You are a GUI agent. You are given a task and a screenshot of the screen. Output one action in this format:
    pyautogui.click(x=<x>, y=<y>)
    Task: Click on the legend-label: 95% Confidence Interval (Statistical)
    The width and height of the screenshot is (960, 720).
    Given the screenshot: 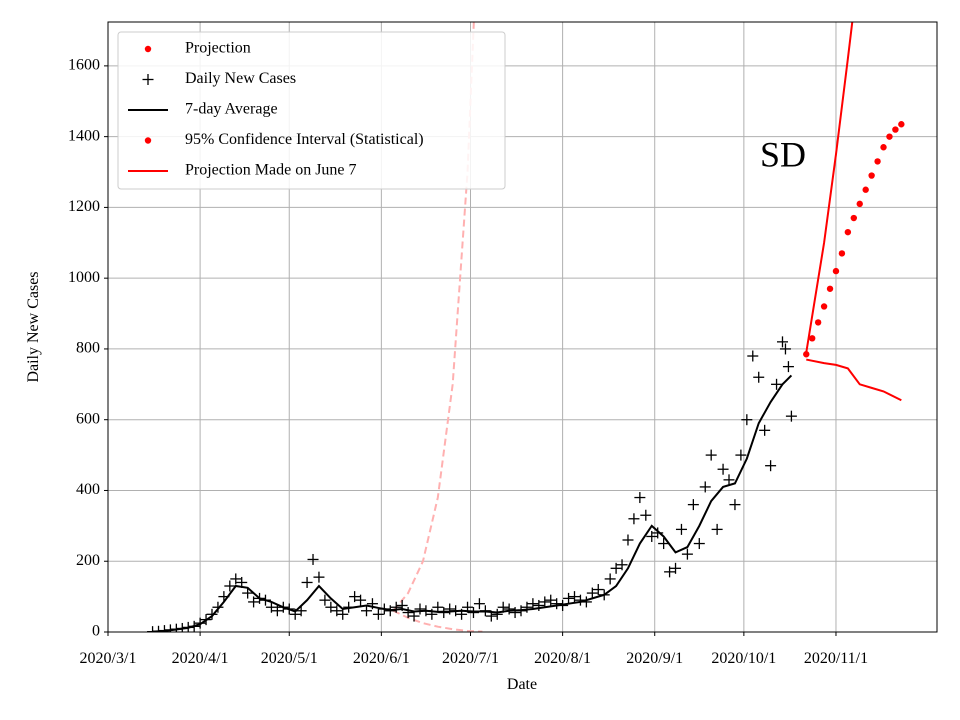 What is the action you would take?
    pyautogui.click(x=304, y=139)
    